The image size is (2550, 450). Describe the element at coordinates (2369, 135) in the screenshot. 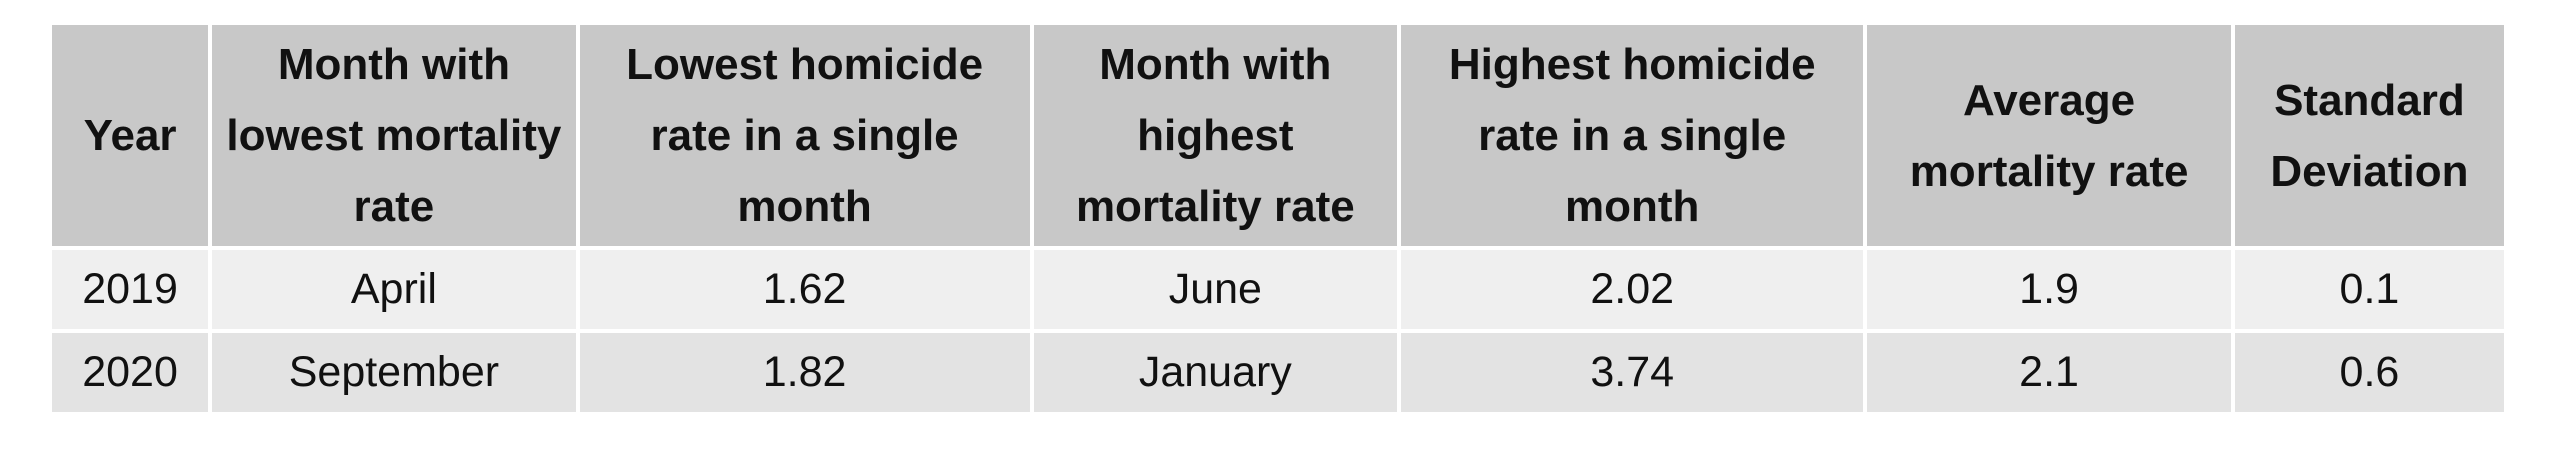

I see `header-std-dev: Standard Deviation` at that location.